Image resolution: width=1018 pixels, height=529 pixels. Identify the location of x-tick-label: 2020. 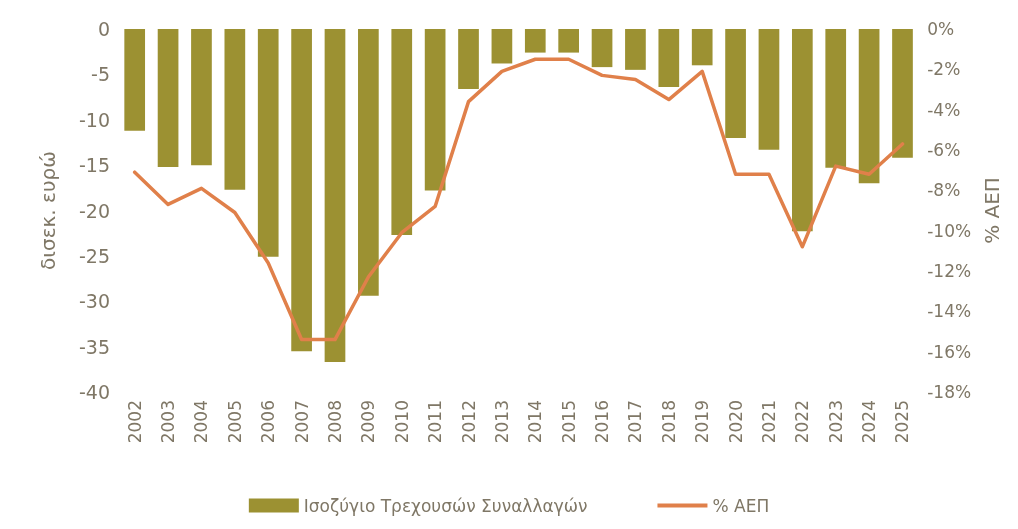
(735, 422).